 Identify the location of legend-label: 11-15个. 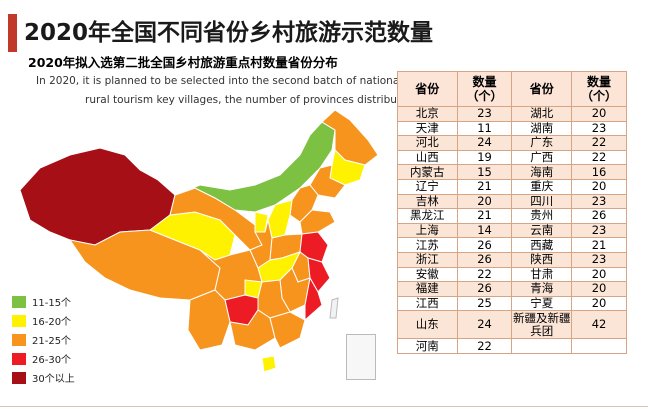
(52, 303).